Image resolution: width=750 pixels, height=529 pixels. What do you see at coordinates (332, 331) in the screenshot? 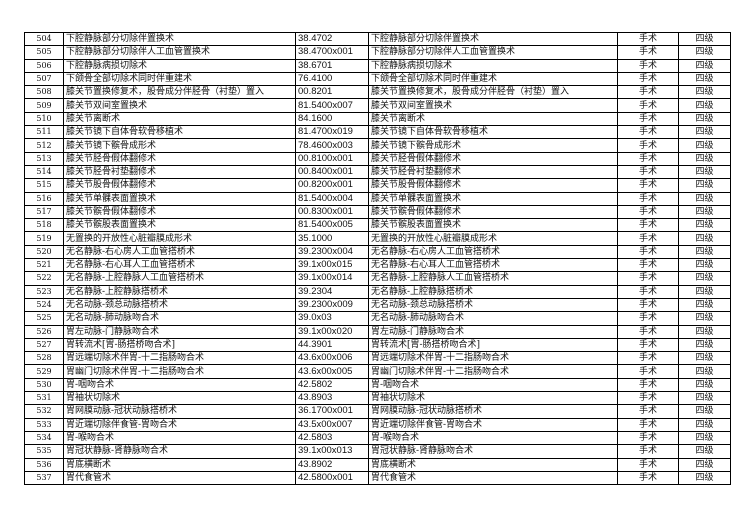
I see `procedure-code: 39.1x00x020` at bounding box center [332, 331].